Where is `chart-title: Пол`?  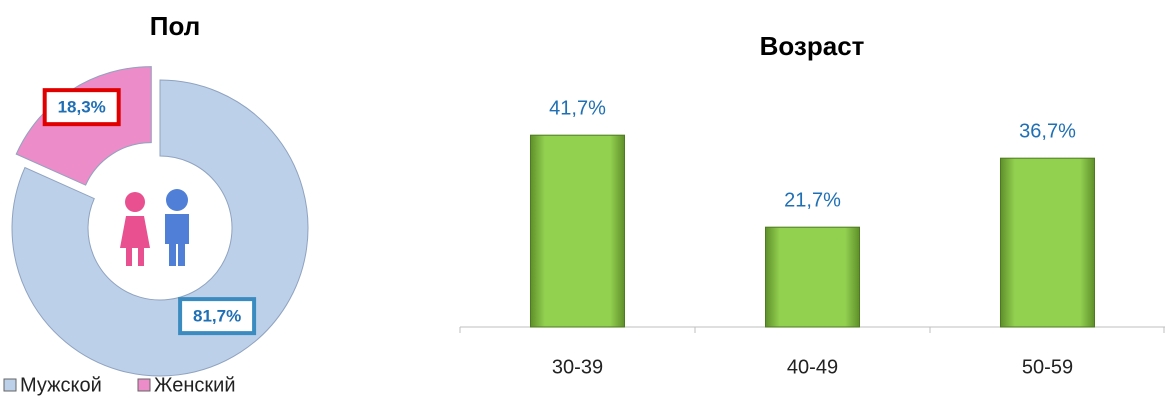 chart-title: Пол is located at coordinates (175, 26).